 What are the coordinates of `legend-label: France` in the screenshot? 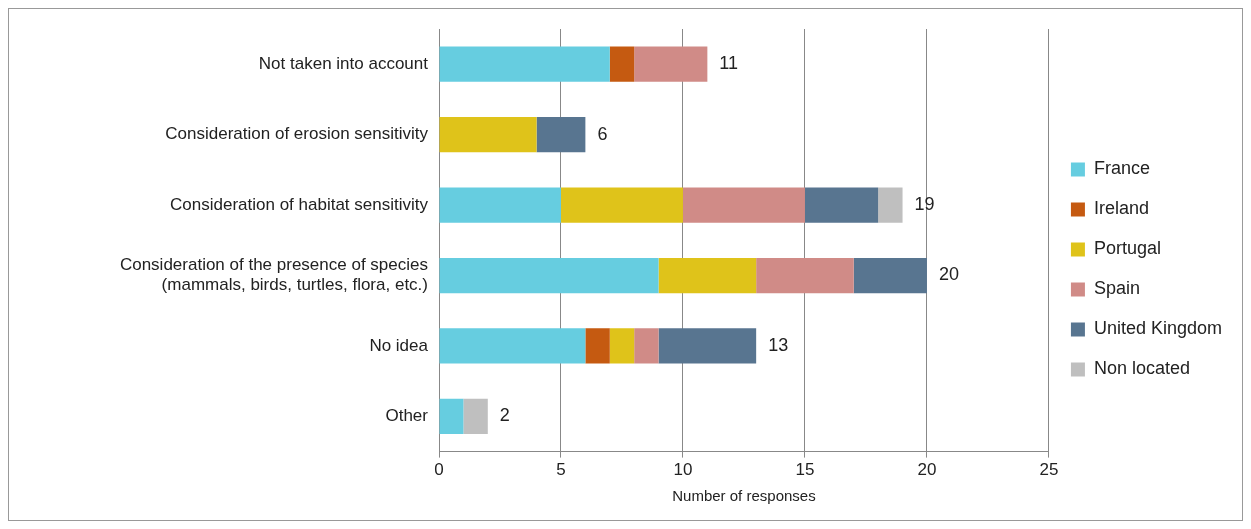 It's located at (1121, 168).